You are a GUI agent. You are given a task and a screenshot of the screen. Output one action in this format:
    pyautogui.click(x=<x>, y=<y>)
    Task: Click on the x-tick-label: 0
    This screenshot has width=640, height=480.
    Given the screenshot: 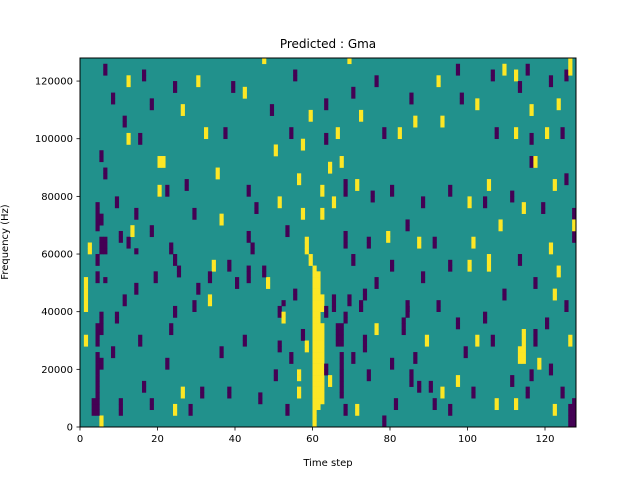 What is the action you would take?
    pyautogui.click(x=80, y=439)
    